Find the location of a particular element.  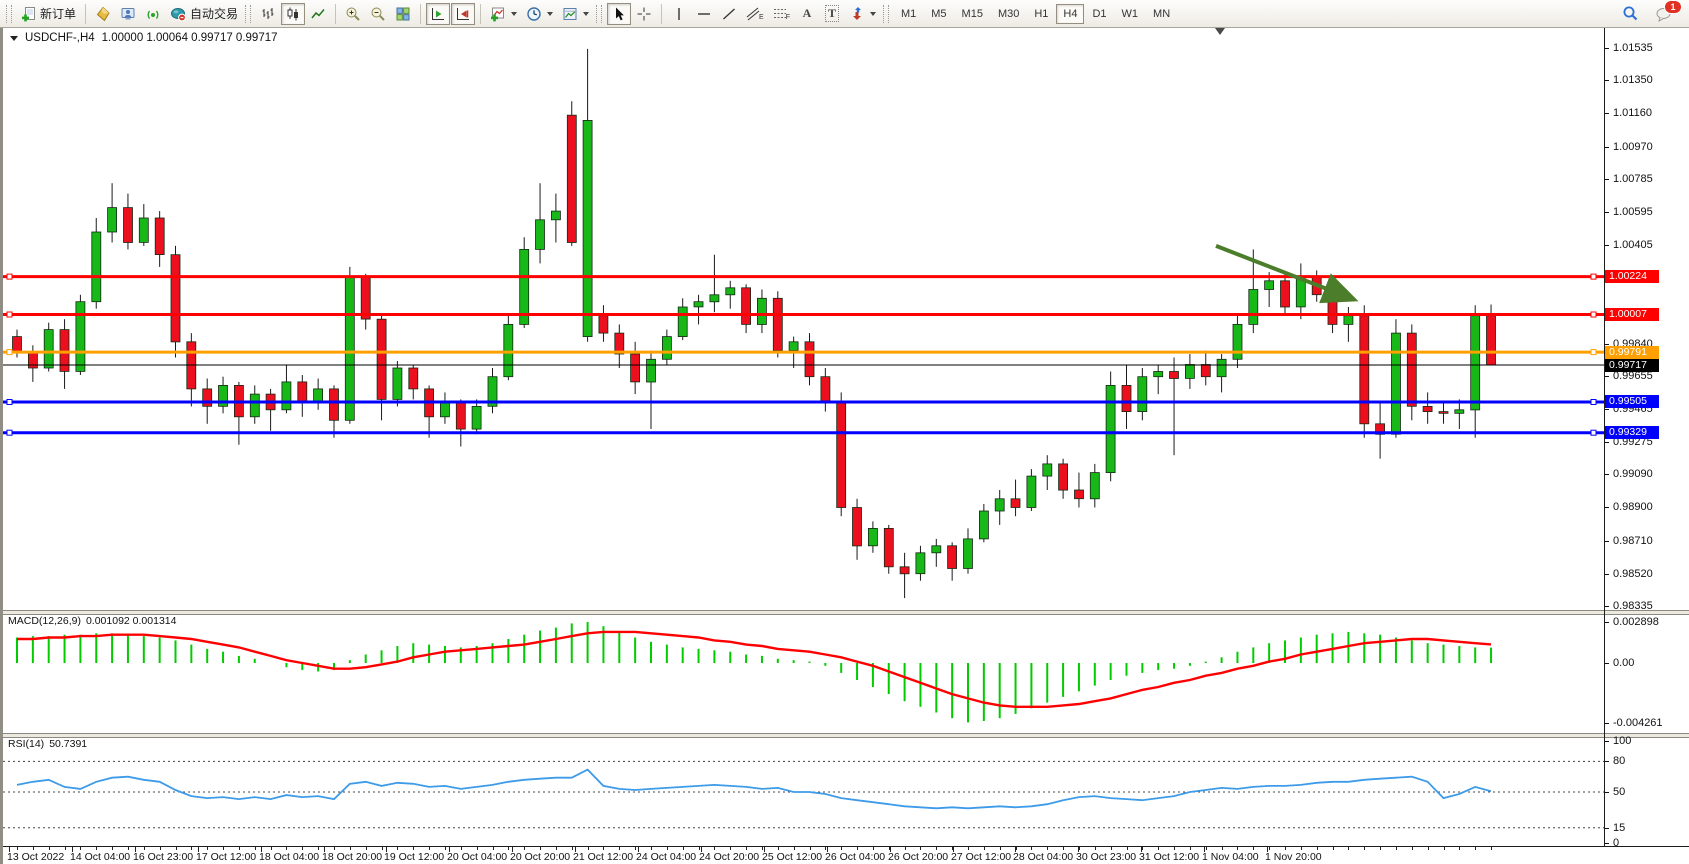

rsi-line is located at coordinates (754, 789).